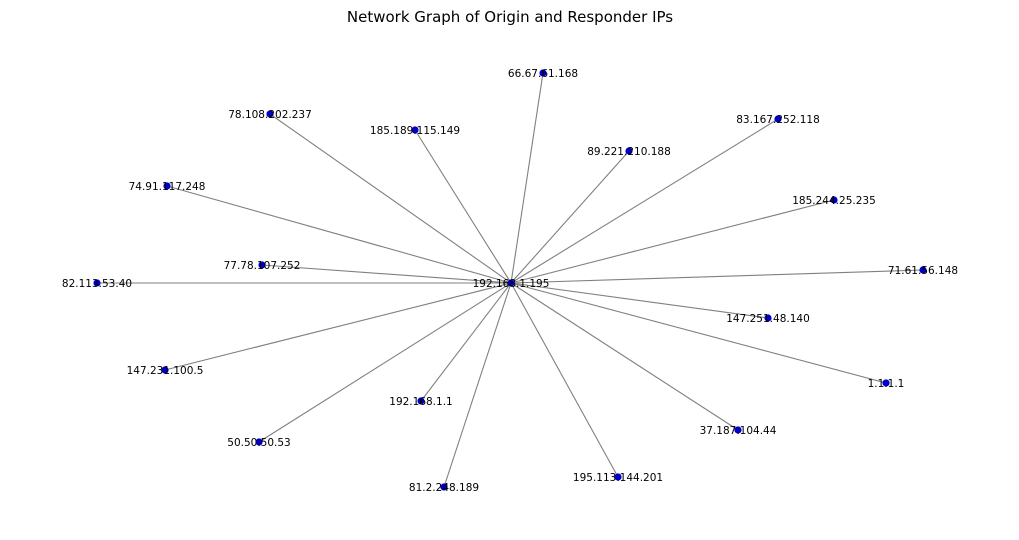 This screenshot has height=540, width=1019. I want to click on graph-node-label: 147.251.48.140, so click(768, 319).